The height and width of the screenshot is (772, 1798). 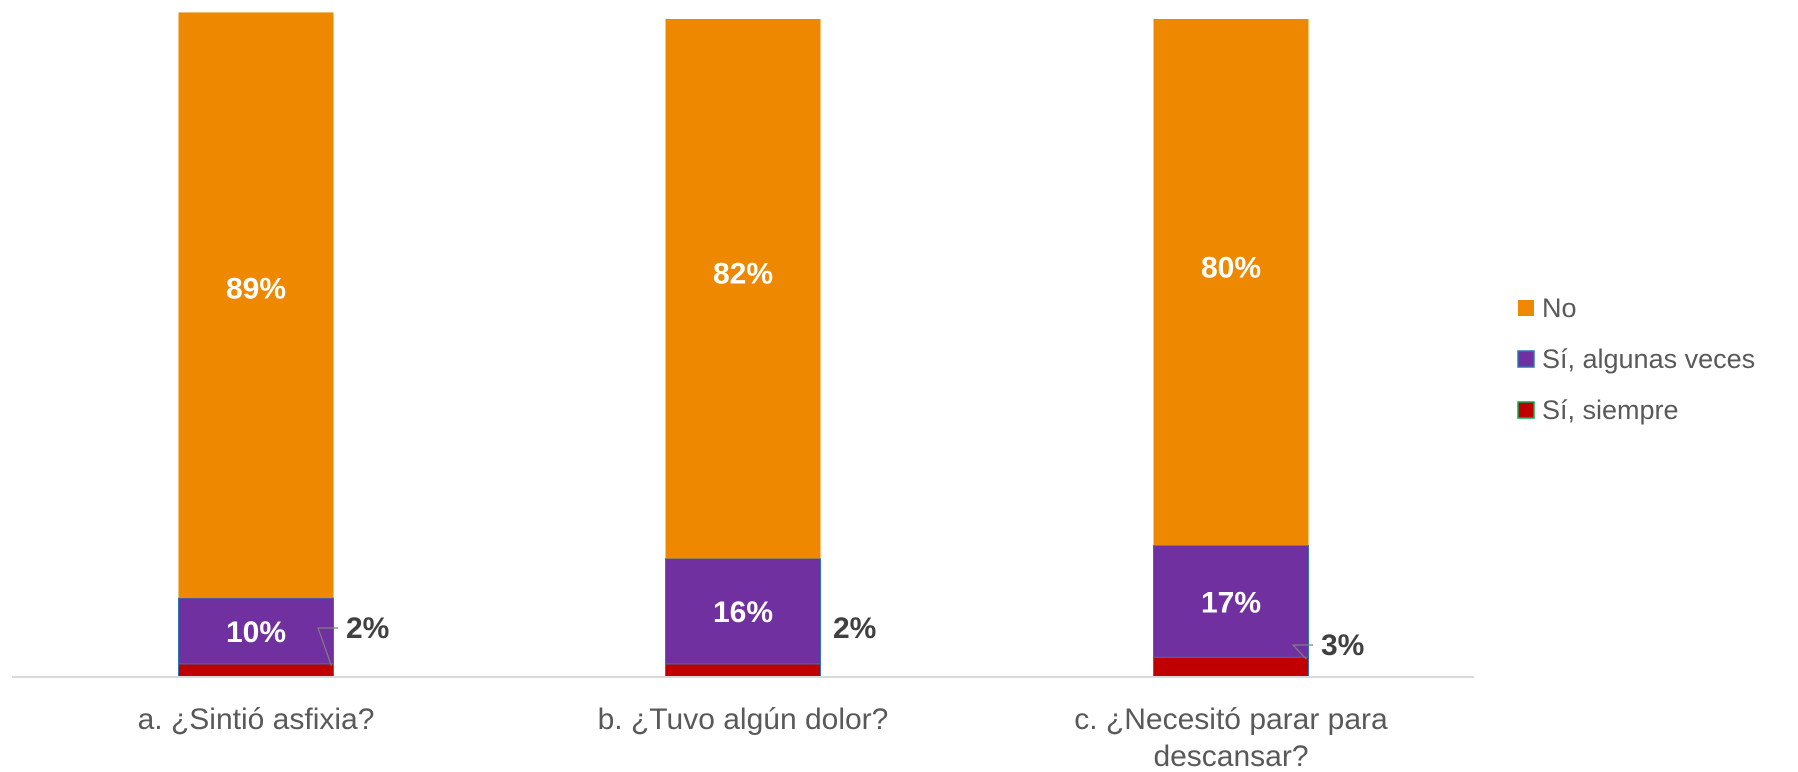 I want to click on legend: No Sí, algunas veces Sí, siempre, so click(x=1636, y=359).